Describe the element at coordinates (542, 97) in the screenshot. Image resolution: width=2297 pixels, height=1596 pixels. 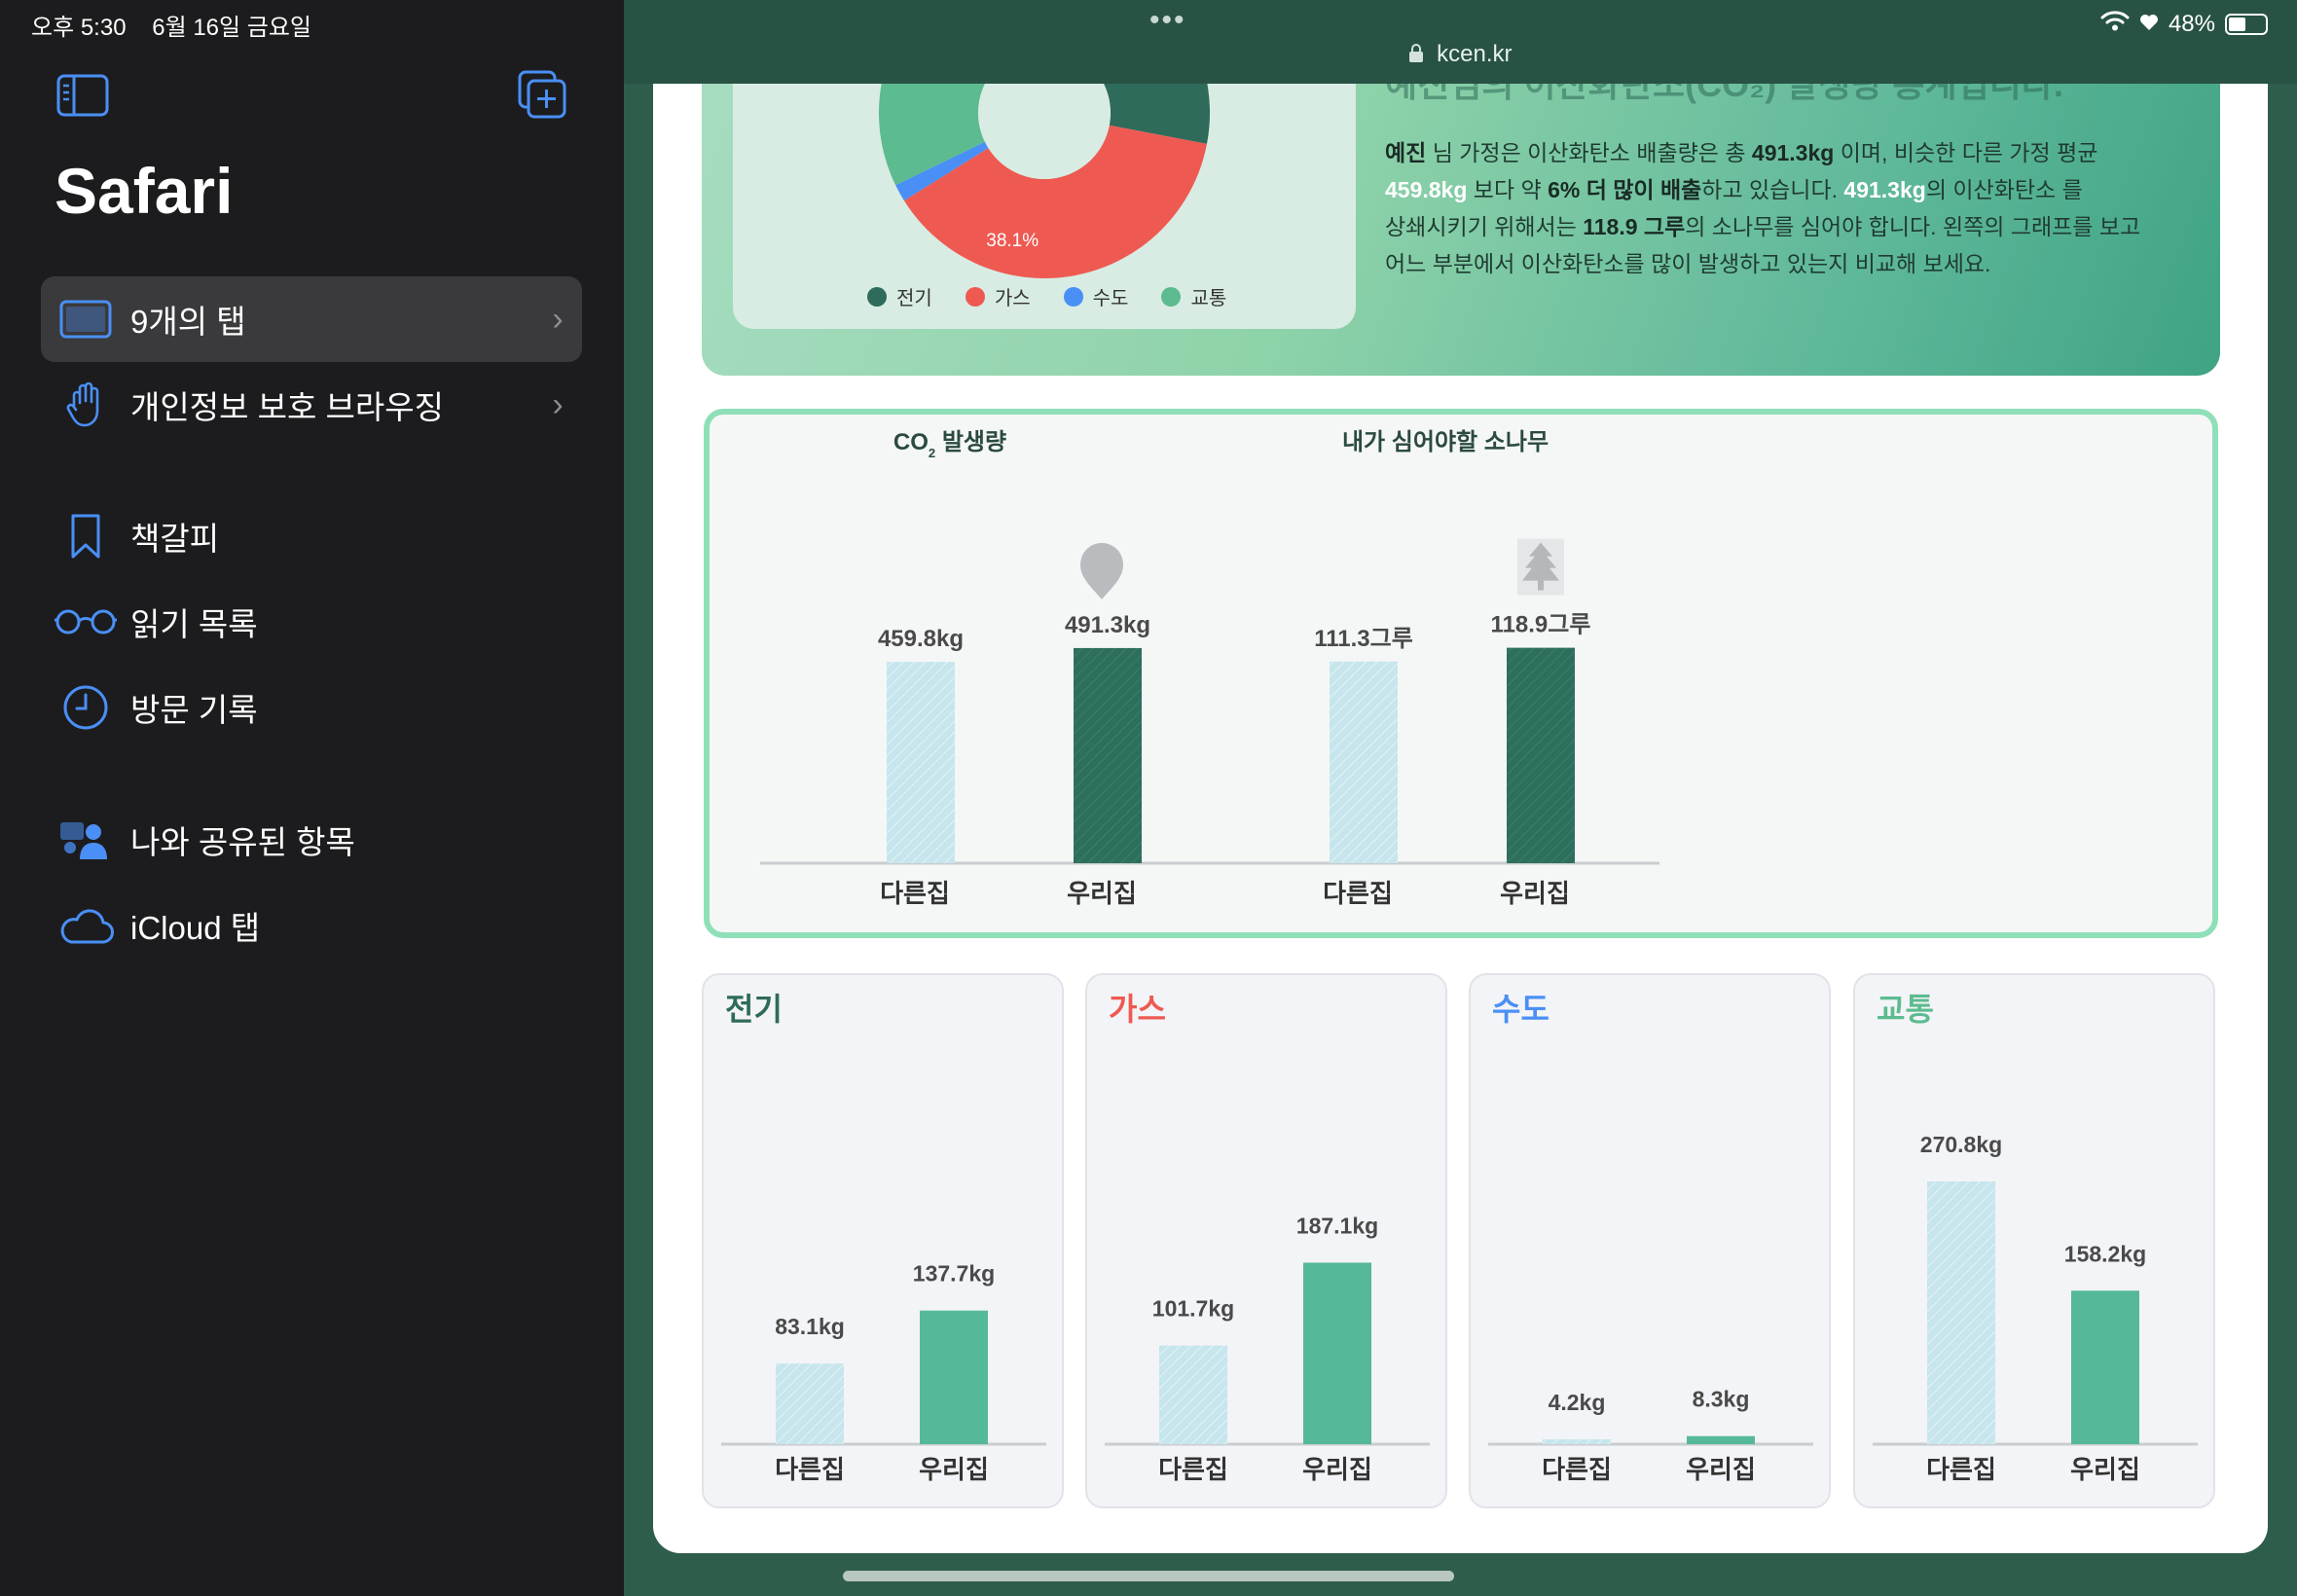
I see `new-tab-group-icon` at that location.